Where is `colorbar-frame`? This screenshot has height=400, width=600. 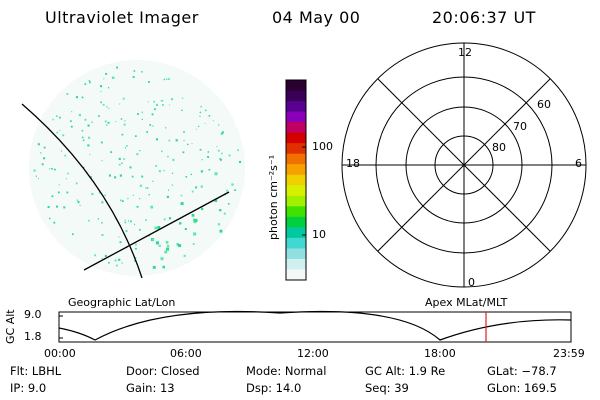
colorbar-frame is located at coordinates (296, 180).